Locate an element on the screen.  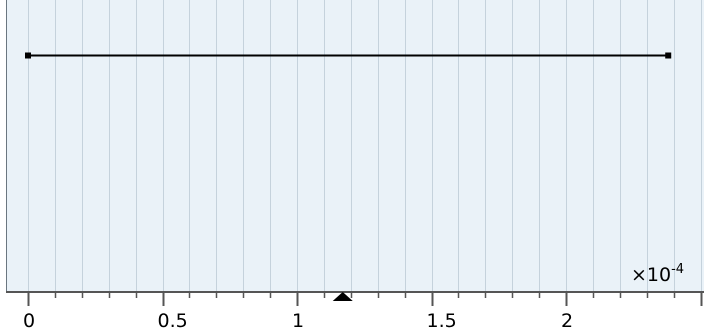
axis-scale-factor: ×10⁻⁴ is located at coordinates (657, 274).